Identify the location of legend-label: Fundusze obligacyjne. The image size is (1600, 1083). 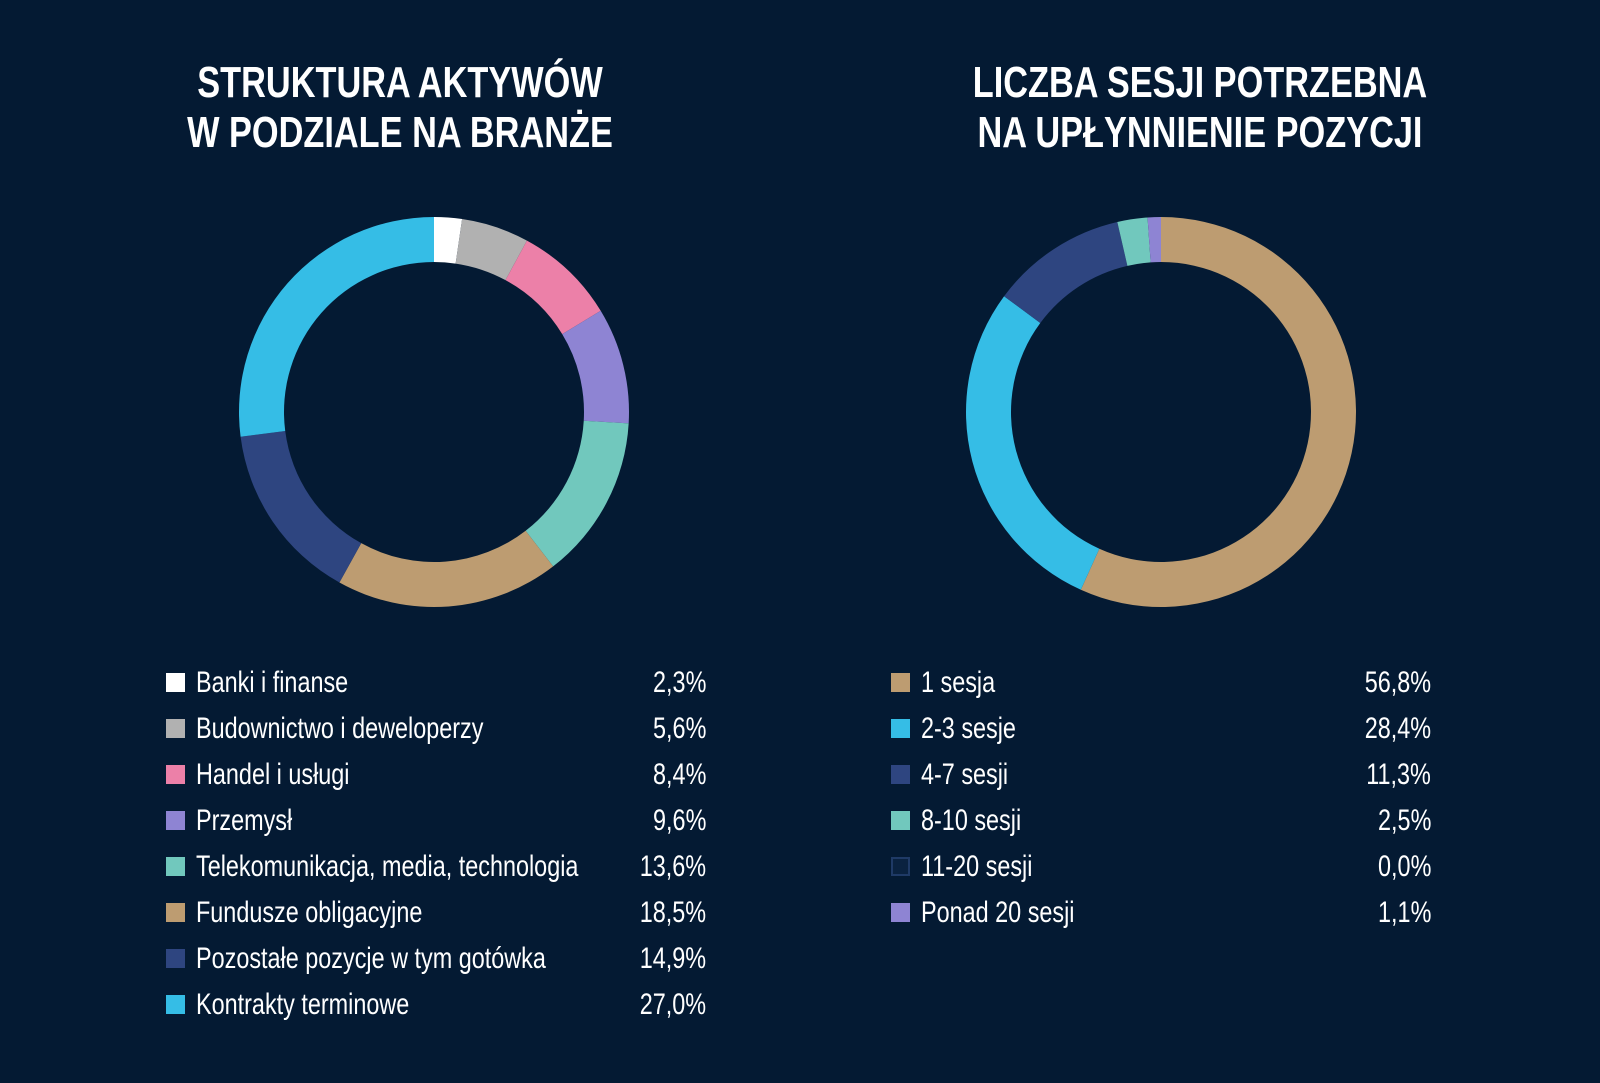
(309, 912).